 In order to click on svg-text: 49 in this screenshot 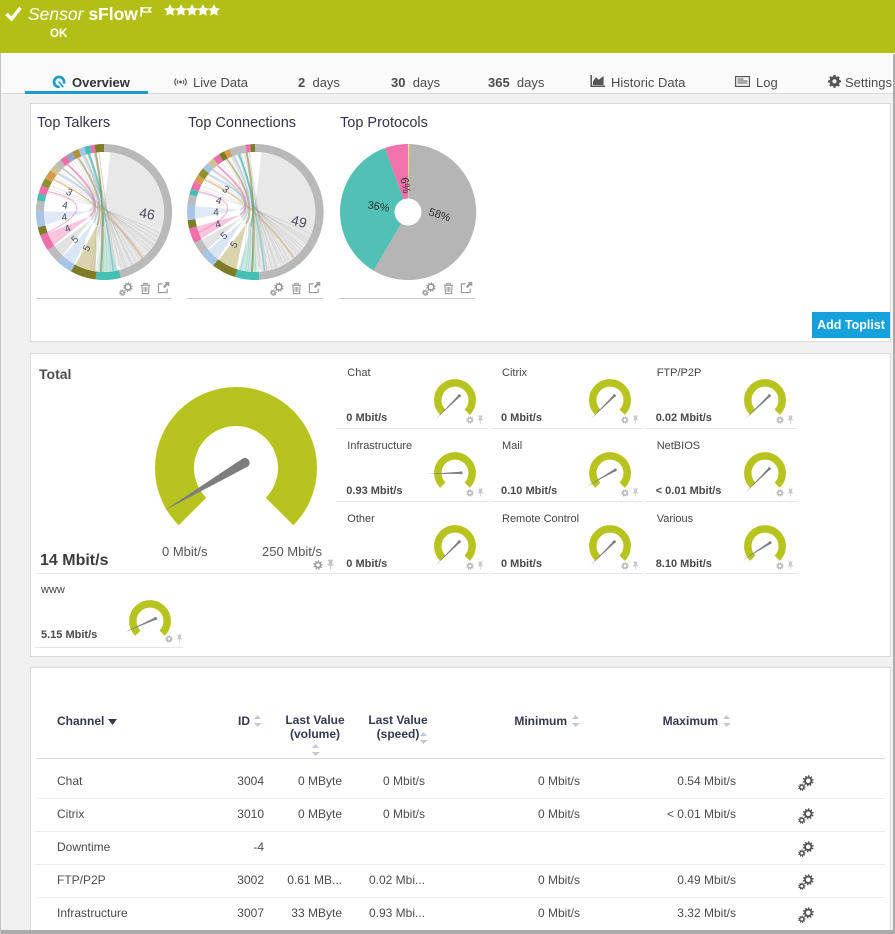, I will do `click(299, 221)`.